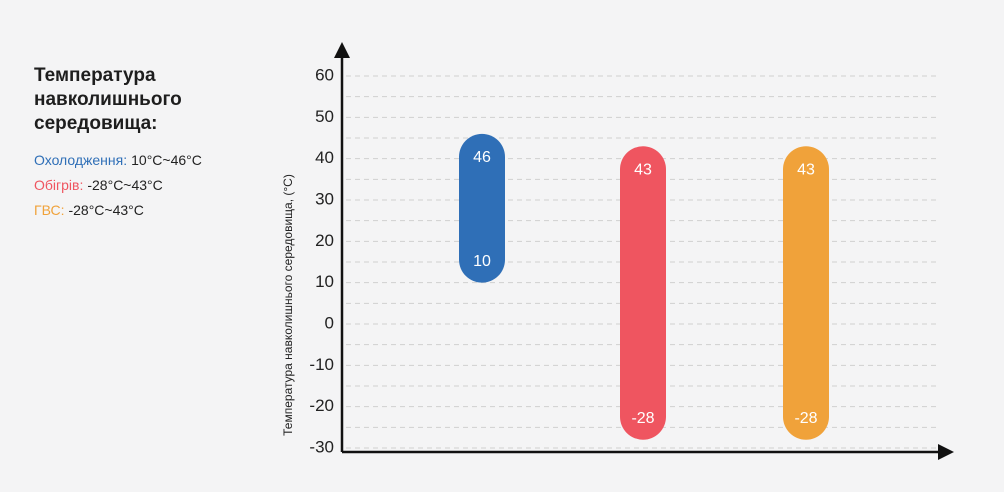 The height and width of the screenshot is (492, 1004). Describe the element at coordinates (324, 116) in the screenshot. I see `y-tick-label: 50` at that location.